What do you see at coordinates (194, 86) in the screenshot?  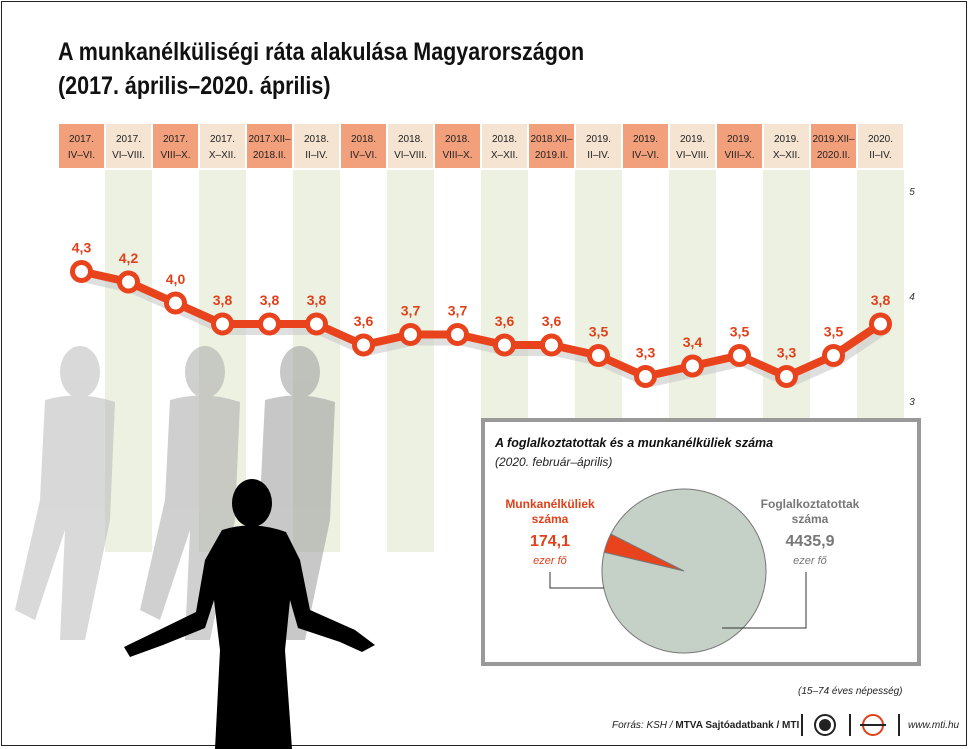 I see `title-line-2: (2017. április–2020. április)` at bounding box center [194, 86].